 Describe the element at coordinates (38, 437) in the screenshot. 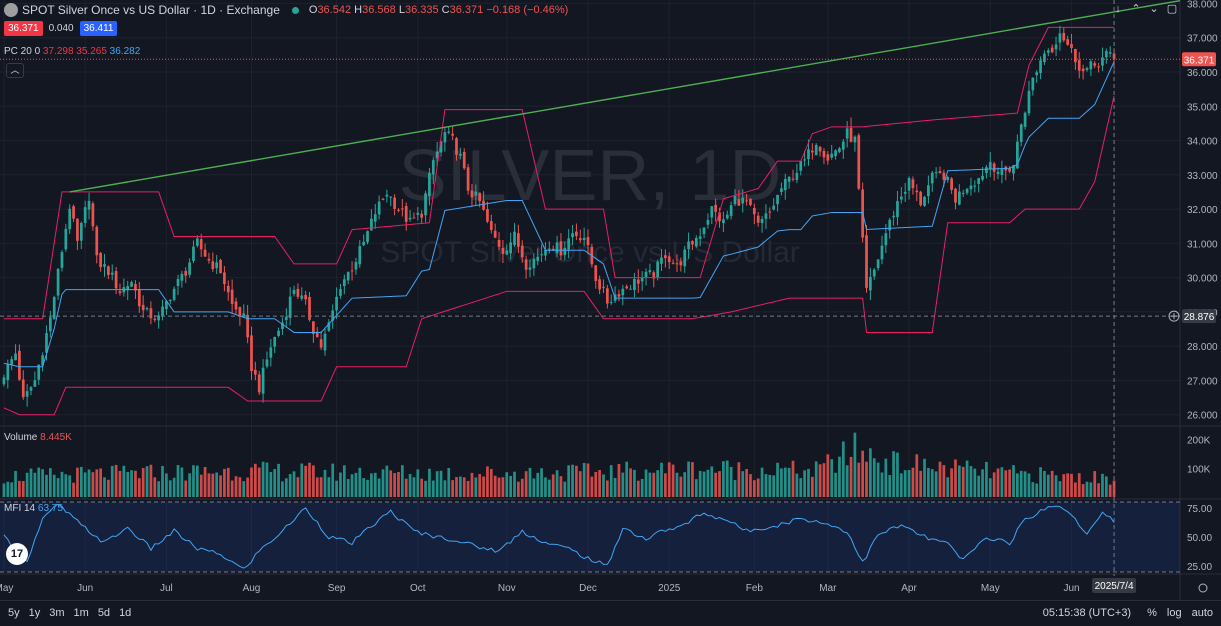

I see `volume-legend: Volume 8.445K` at that location.